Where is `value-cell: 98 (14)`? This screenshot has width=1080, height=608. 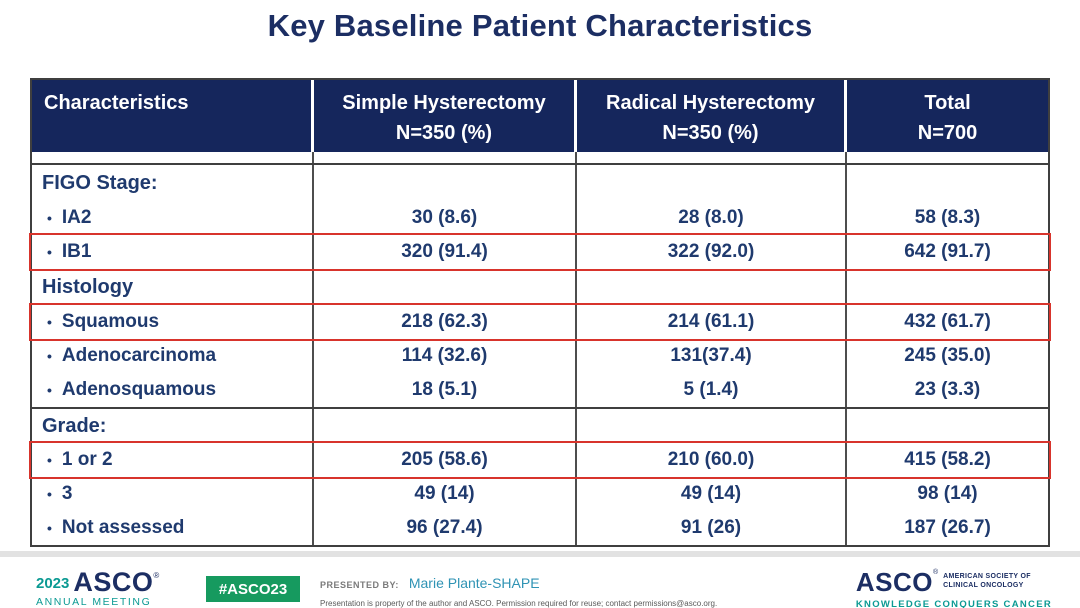
value-cell: 98 (14) is located at coordinates (947, 493).